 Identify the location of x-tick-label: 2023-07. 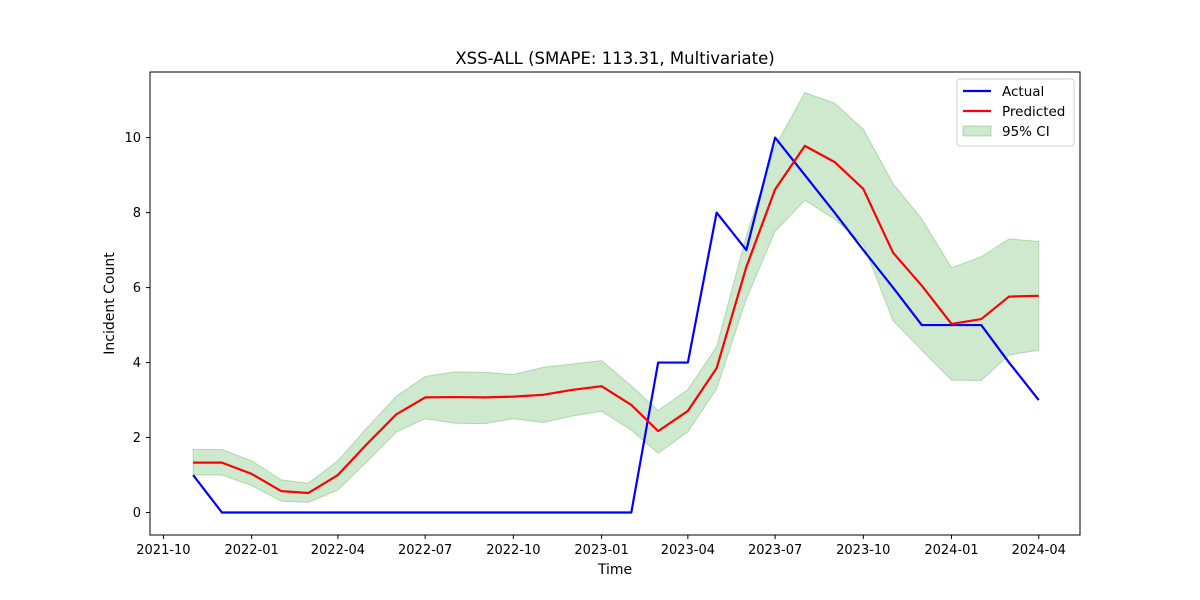
(775, 550).